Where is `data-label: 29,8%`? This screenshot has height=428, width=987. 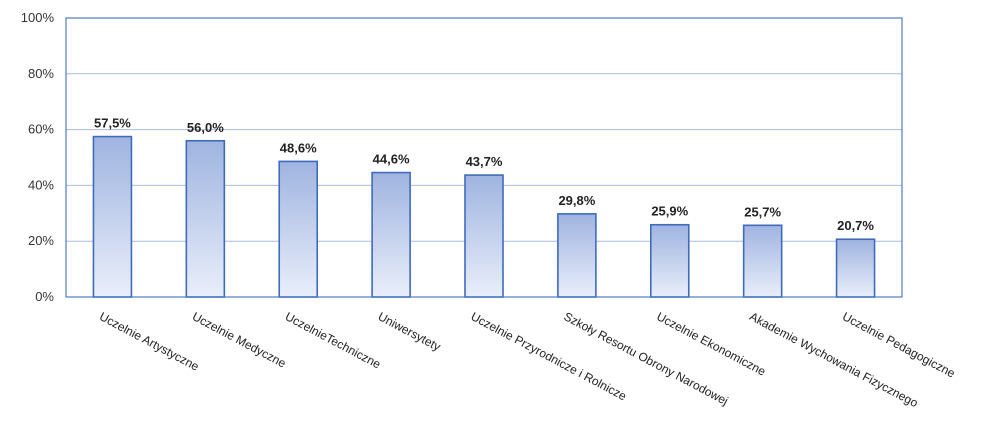
data-label: 29,8% is located at coordinates (576, 200).